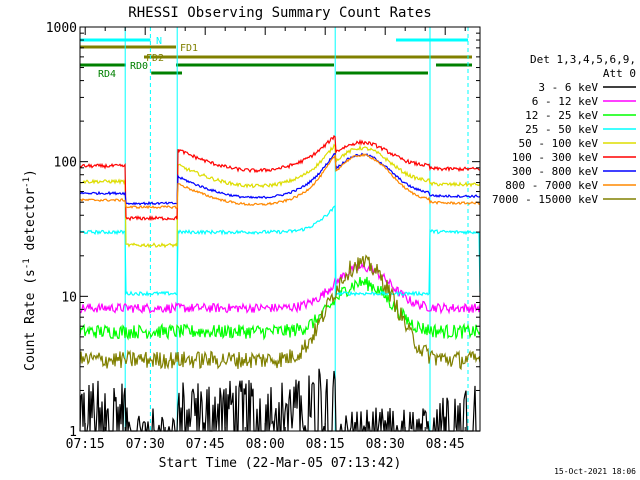  What do you see at coordinates (325, 444) in the screenshot?
I see `x-tick-label: 08:15` at bounding box center [325, 444].